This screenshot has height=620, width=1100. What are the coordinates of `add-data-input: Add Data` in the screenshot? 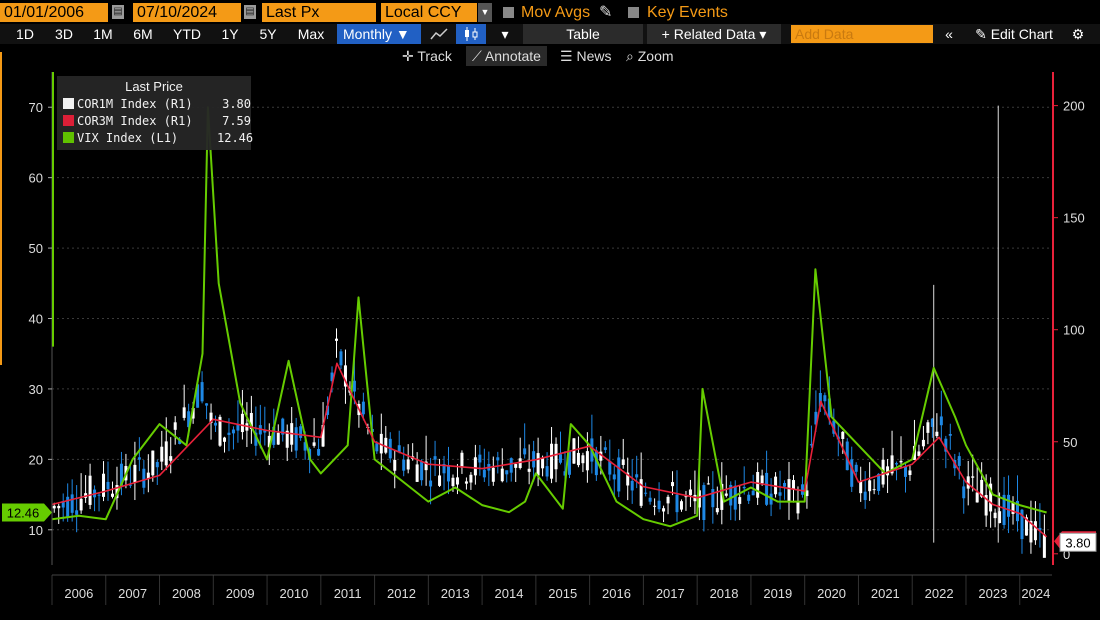 It's located at (862, 34).